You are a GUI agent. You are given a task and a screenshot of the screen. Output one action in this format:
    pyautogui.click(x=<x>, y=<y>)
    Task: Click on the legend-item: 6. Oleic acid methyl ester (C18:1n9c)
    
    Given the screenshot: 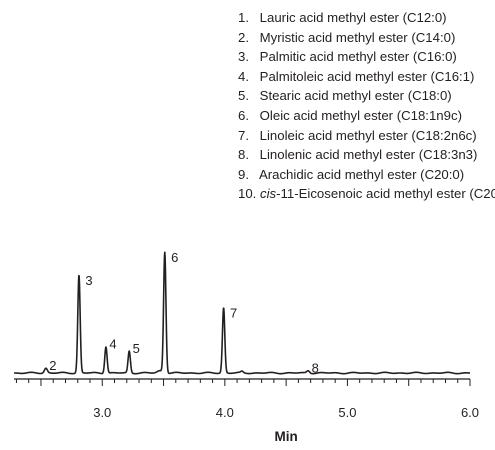 What is the action you would take?
    pyautogui.click(x=366, y=116)
    